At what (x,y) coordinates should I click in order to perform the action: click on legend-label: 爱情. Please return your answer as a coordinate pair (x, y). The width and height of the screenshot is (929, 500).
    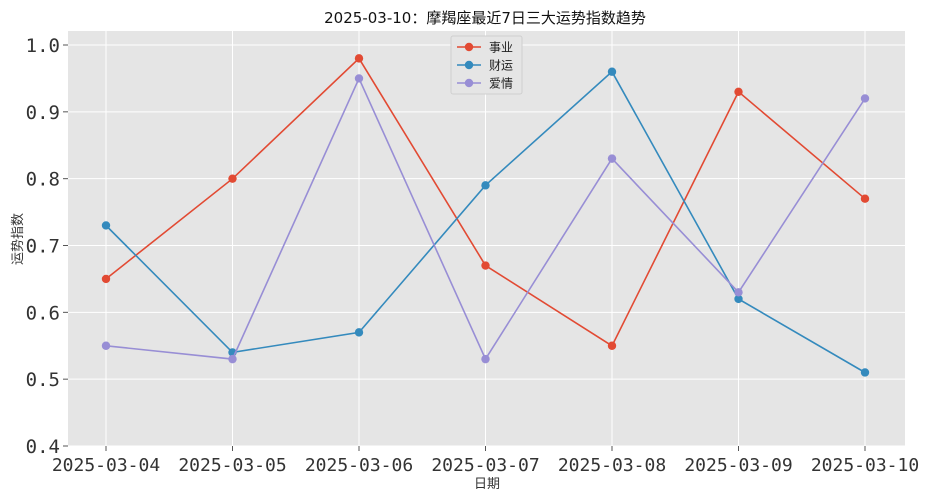
    Looking at the image, I should click on (501, 84).